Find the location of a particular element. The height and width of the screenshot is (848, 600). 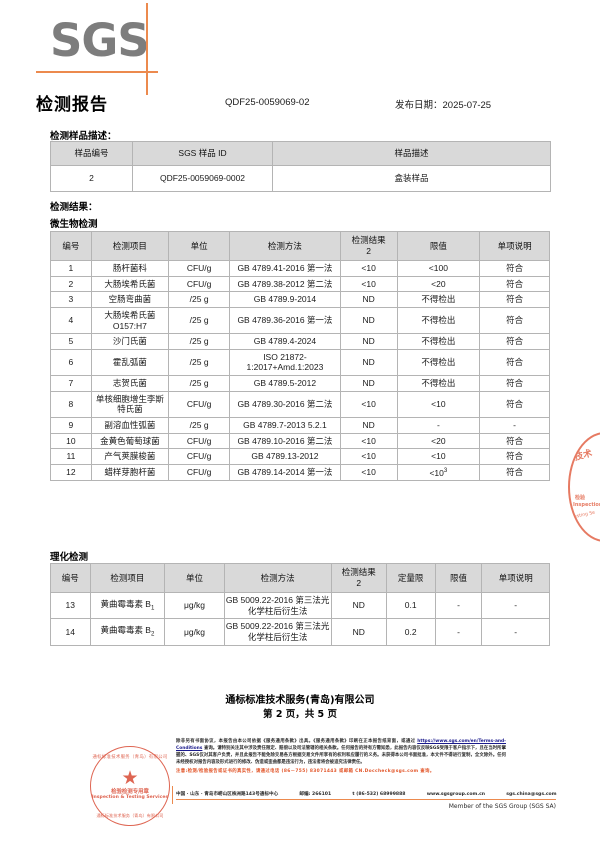

logo-horizontal-rule is located at coordinates (97, 72).